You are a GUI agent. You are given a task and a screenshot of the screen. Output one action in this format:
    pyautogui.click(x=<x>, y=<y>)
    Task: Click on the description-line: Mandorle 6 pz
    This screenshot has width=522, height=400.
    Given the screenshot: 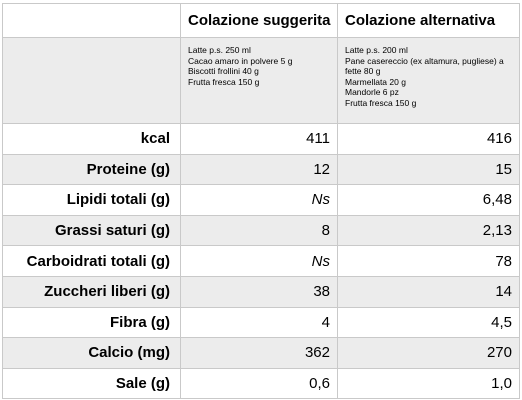 What is the action you would take?
    pyautogui.click(x=372, y=92)
    